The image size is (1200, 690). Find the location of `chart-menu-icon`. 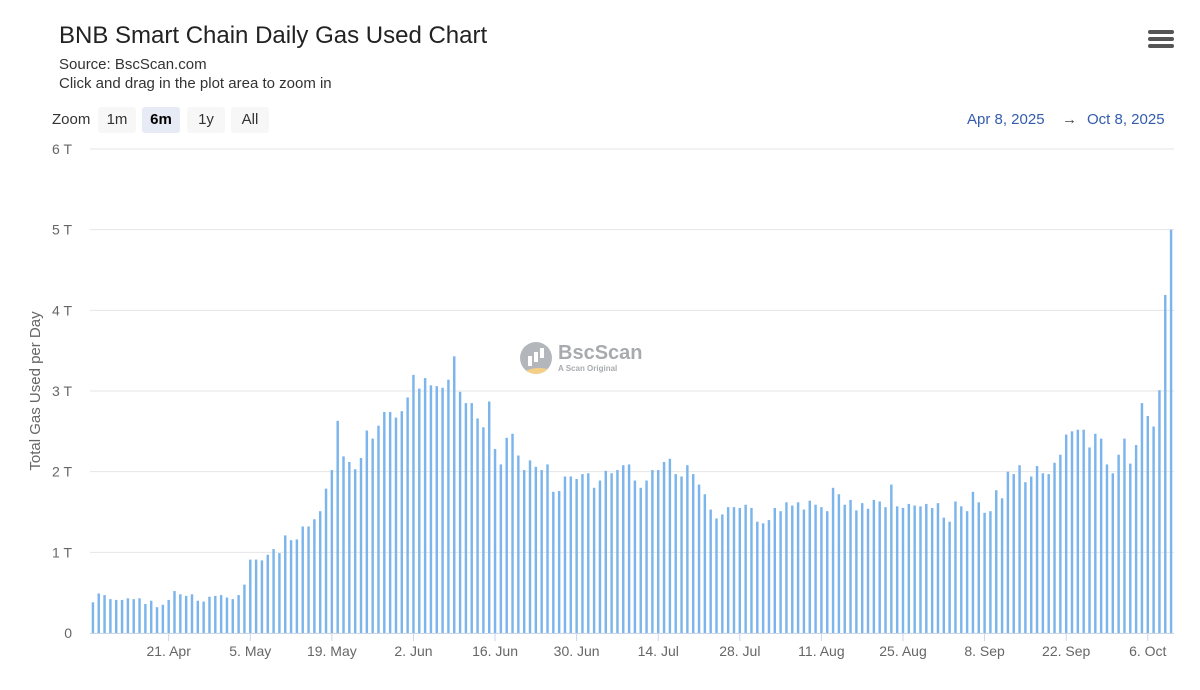

chart-menu-icon is located at coordinates (1161, 41).